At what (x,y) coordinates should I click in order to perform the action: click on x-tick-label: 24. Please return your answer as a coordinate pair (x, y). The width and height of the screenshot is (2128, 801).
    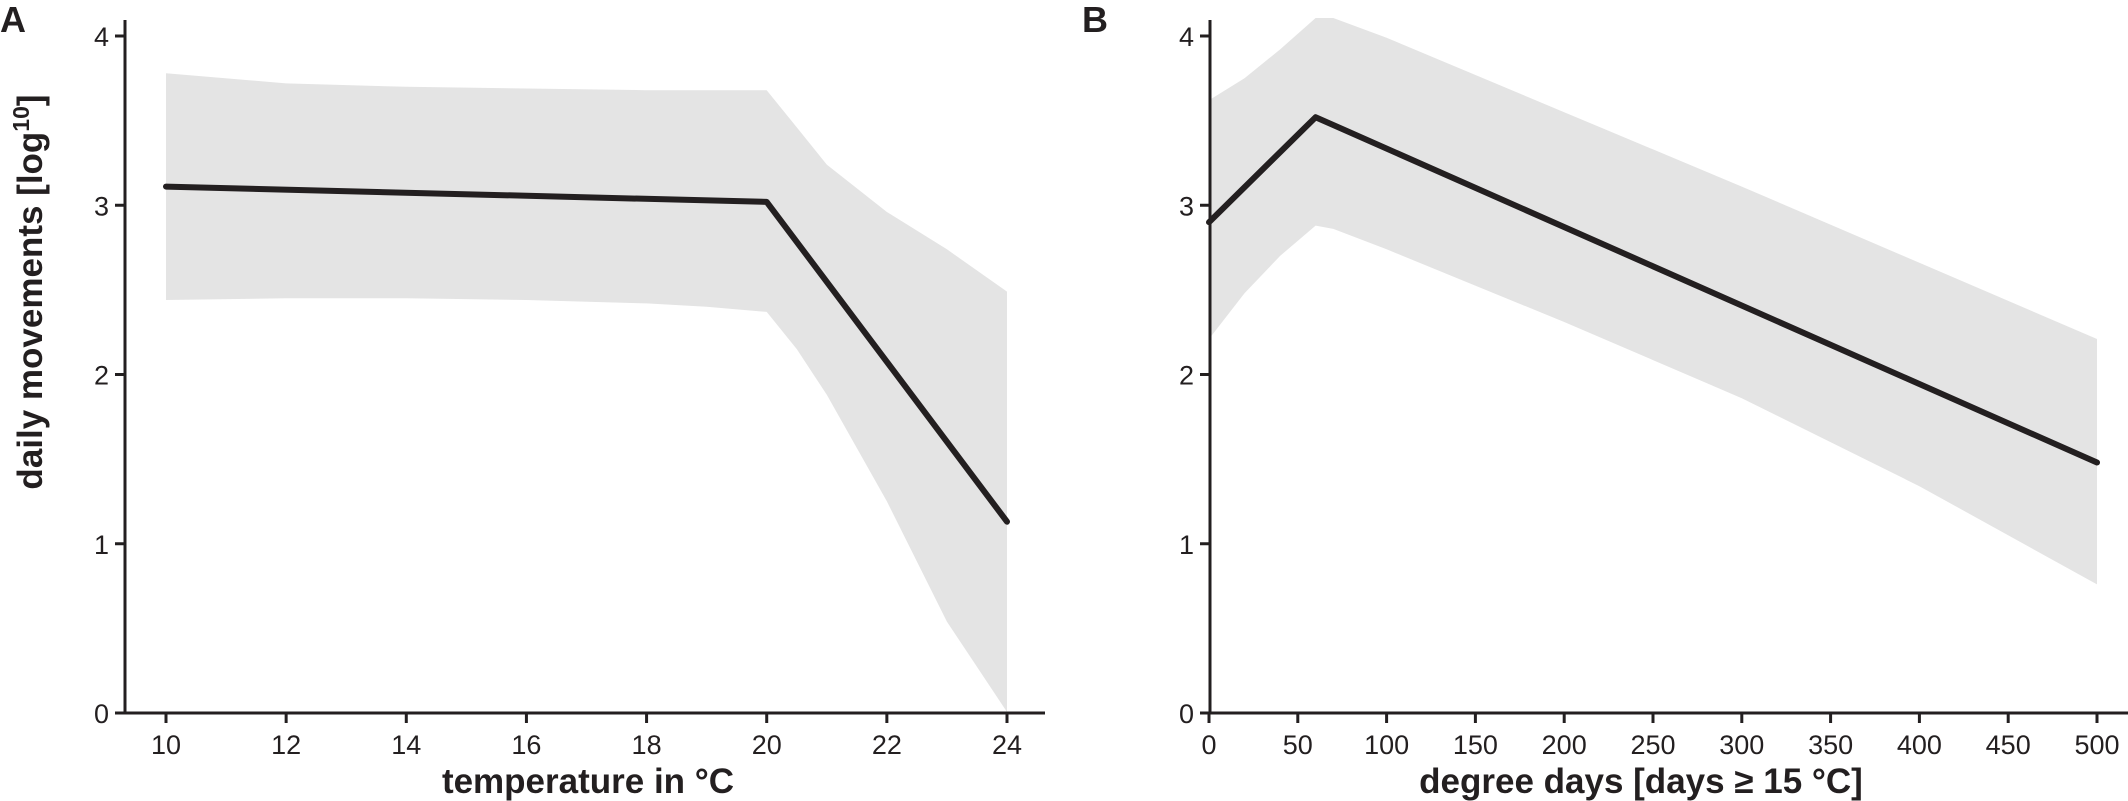
    Looking at the image, I should click on (1007, 745).